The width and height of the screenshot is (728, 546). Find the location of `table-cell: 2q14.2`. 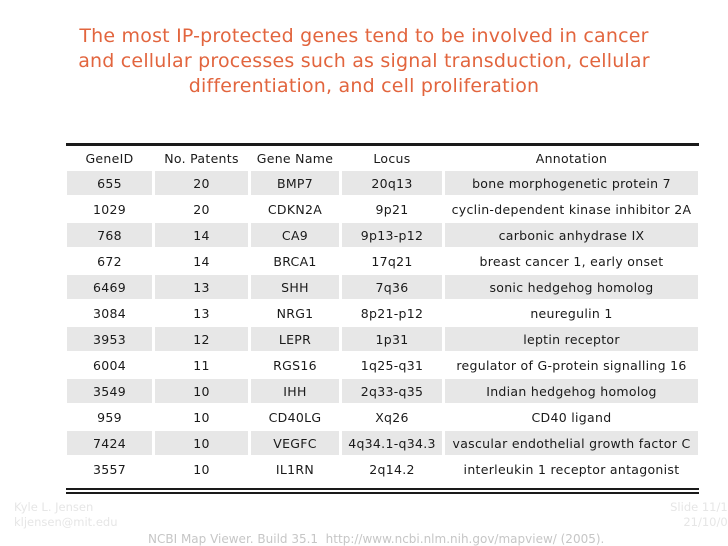

table-cell: 2q14.2 is located at coordinates (392, 469).